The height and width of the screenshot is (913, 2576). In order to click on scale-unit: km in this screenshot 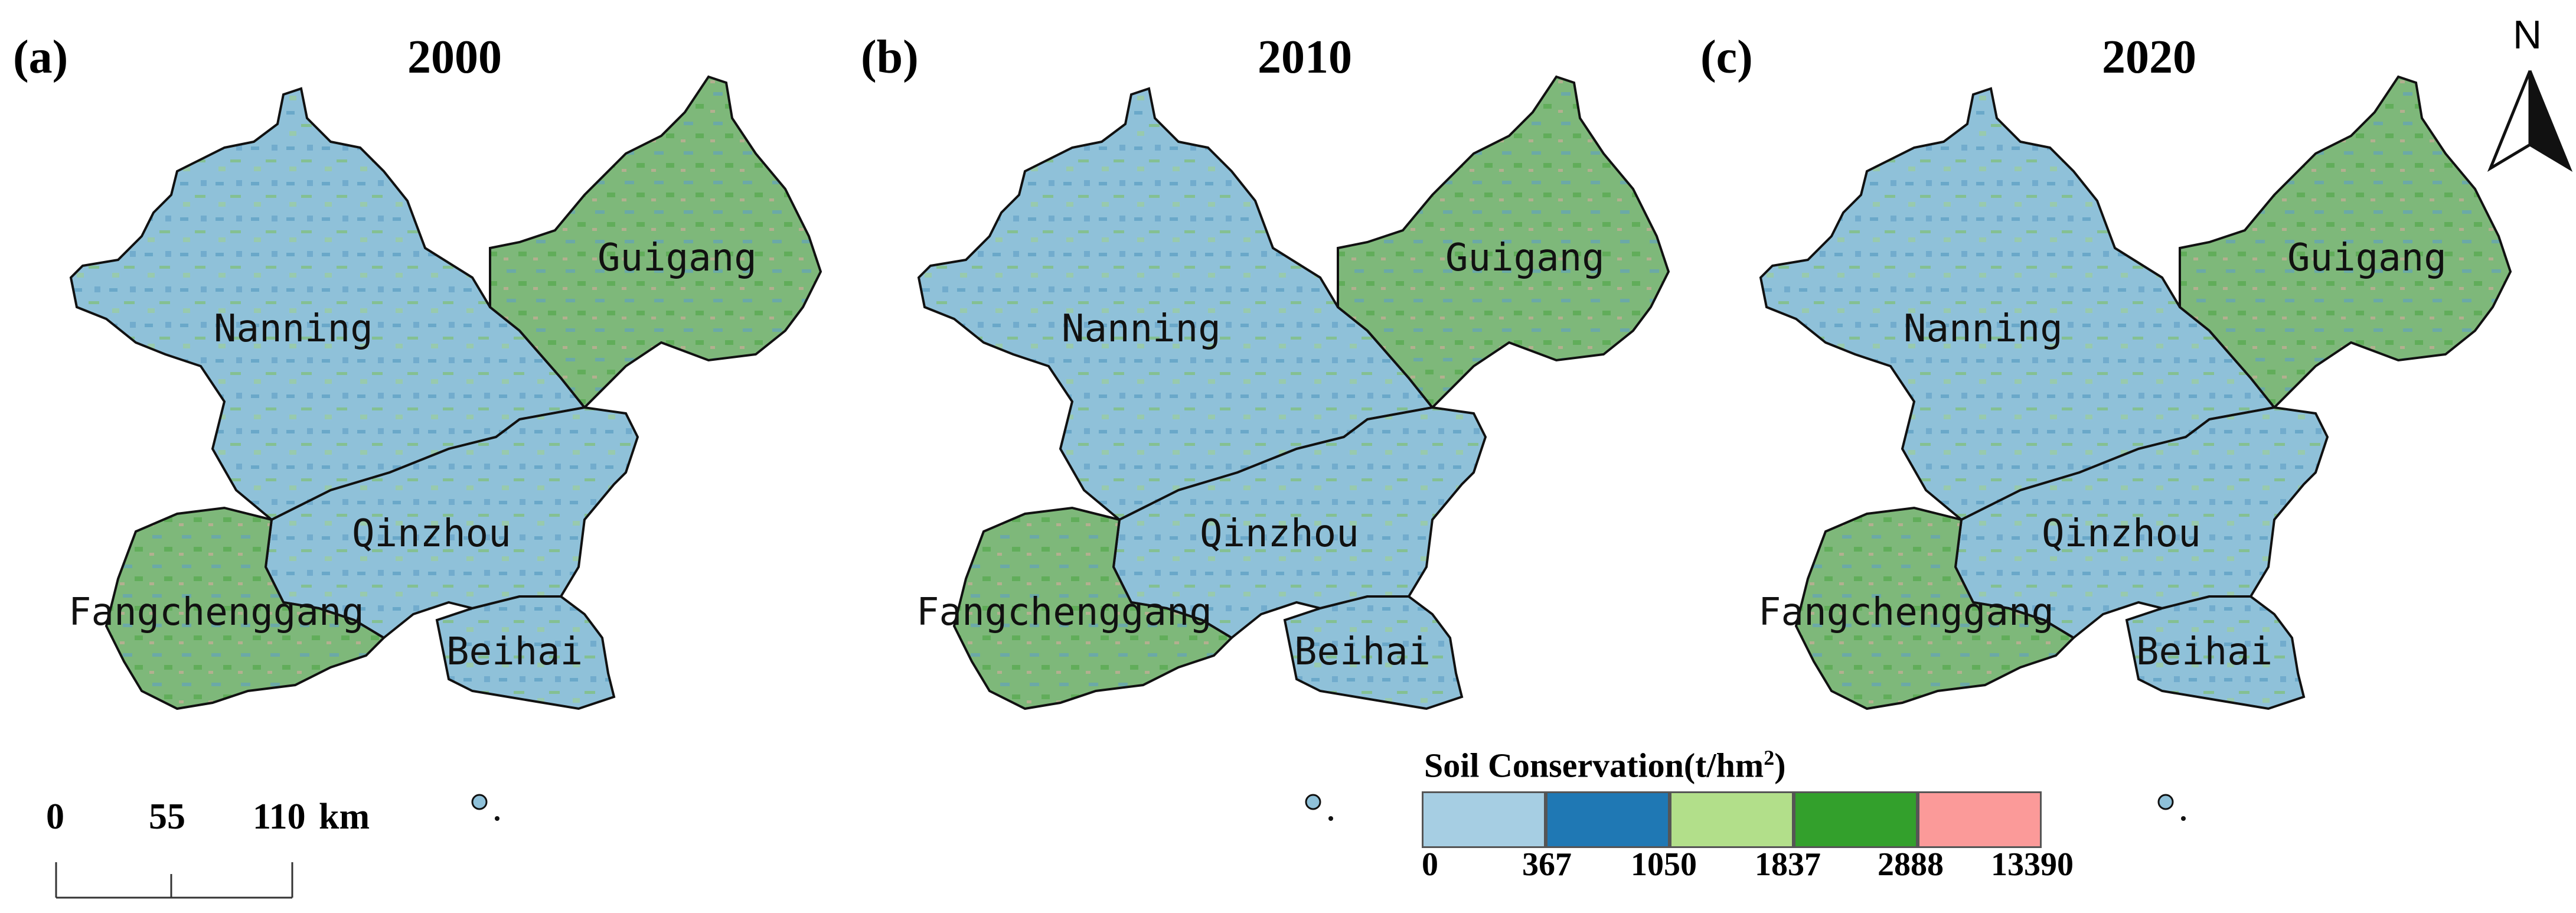, I will do `click(344, 817)`.